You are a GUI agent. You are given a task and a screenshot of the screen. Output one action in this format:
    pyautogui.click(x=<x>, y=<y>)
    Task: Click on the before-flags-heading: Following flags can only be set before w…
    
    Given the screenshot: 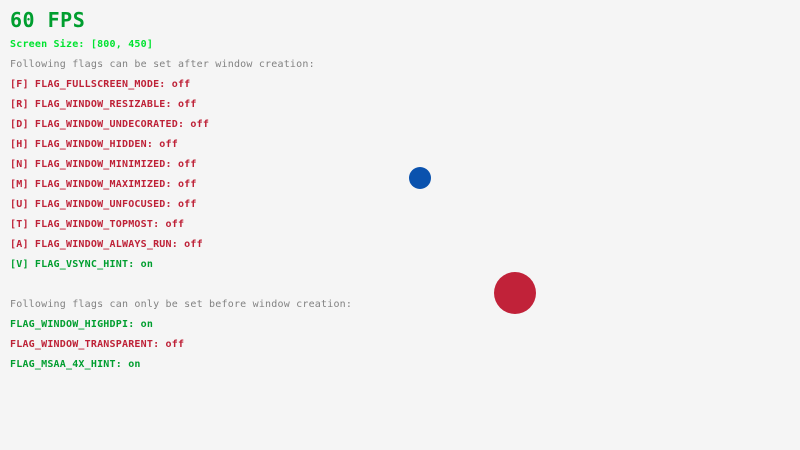 What is the action you would take?
    pyautogui.click(x=181, y=304)
    